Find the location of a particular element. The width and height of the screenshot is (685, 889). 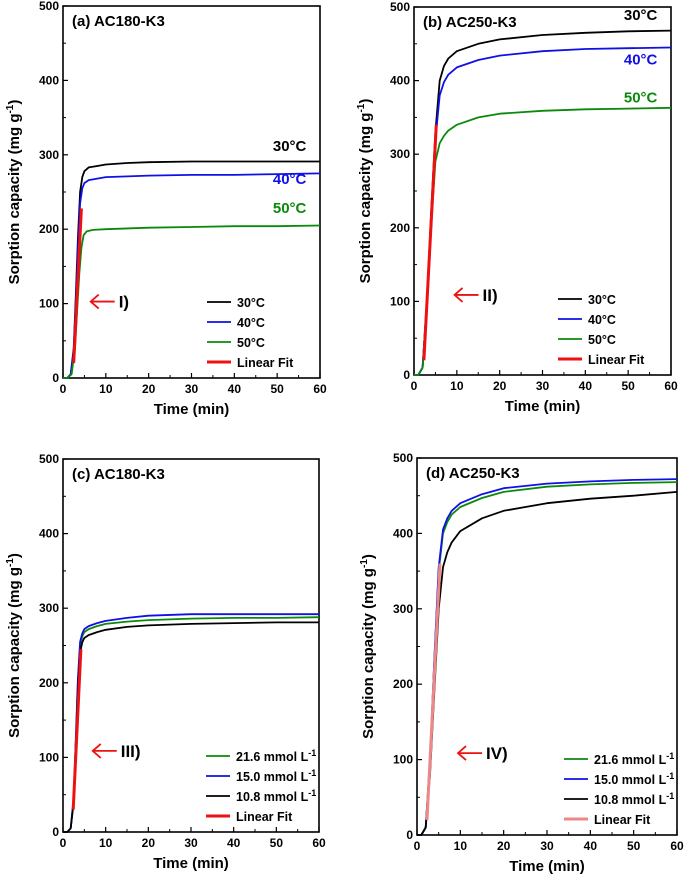

annotation-label: II) is located at coordinates (490, 295).